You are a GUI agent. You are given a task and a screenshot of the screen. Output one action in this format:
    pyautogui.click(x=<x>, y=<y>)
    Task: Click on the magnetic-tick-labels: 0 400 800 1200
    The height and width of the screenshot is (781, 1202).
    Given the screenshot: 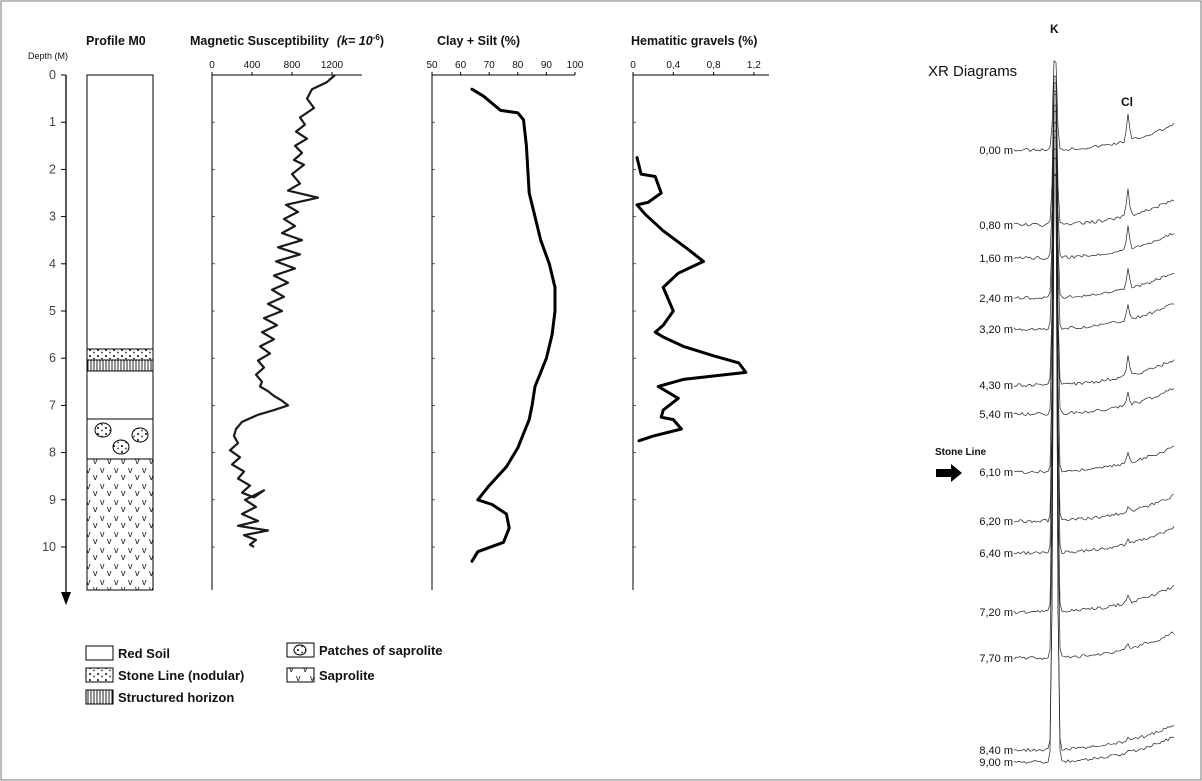 What is the action you would take?
    pyautogui.click(x=276, y=304)
    